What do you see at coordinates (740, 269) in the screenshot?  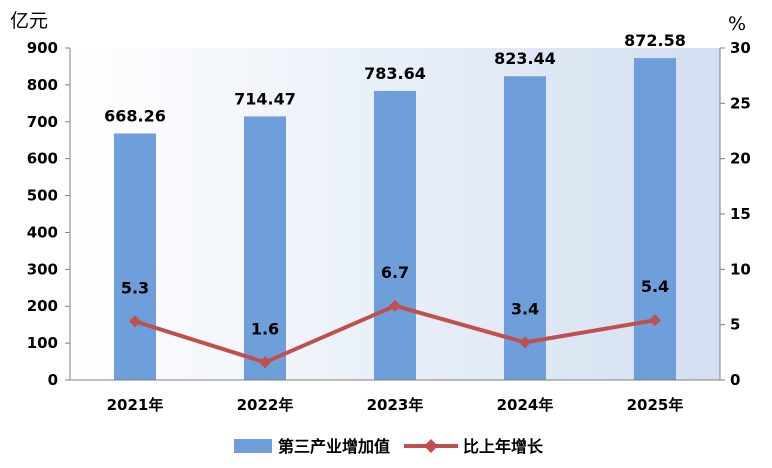 I see `right-tick-label: 10` at bounding box center [740, 269].